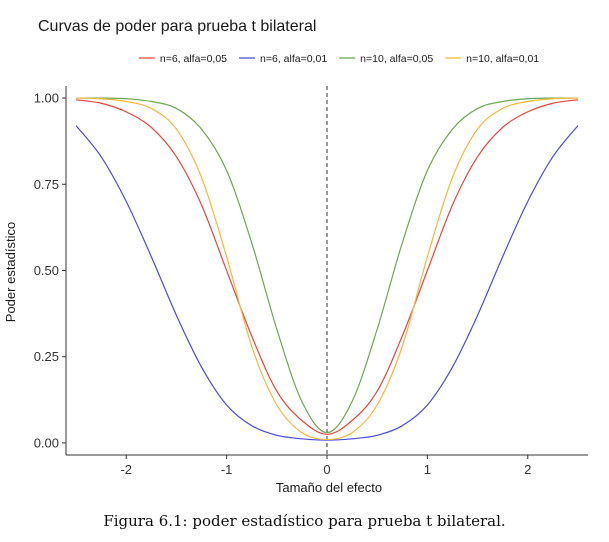 The width and height of the screenshot is (609, 542). Describe the element at coordinates (293, 59) in the screenshot. I see `legend-label-2: n=6, alfa=0,01` at that location.